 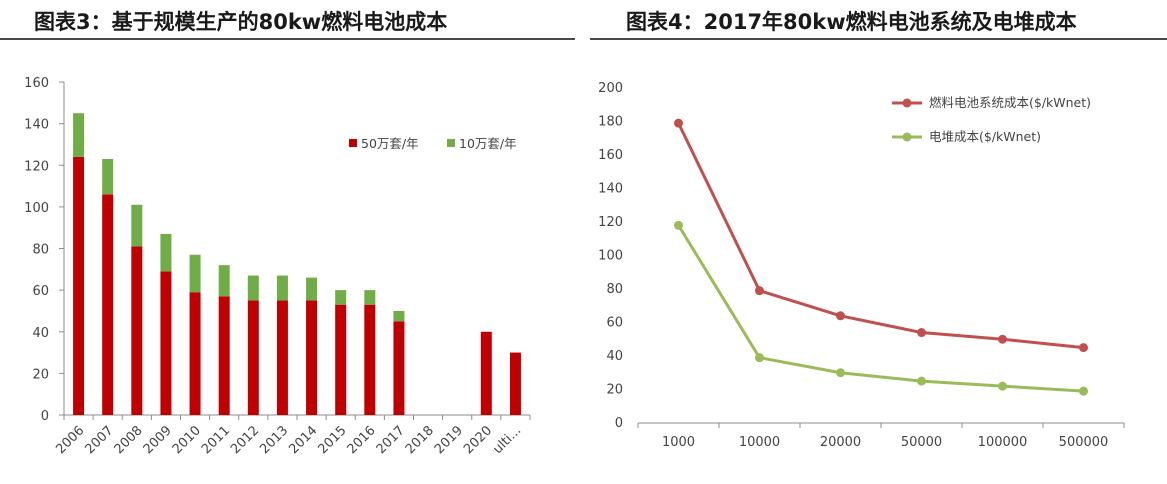 I want to click on x-tick-label: 2013, so click(x=274, y=440).